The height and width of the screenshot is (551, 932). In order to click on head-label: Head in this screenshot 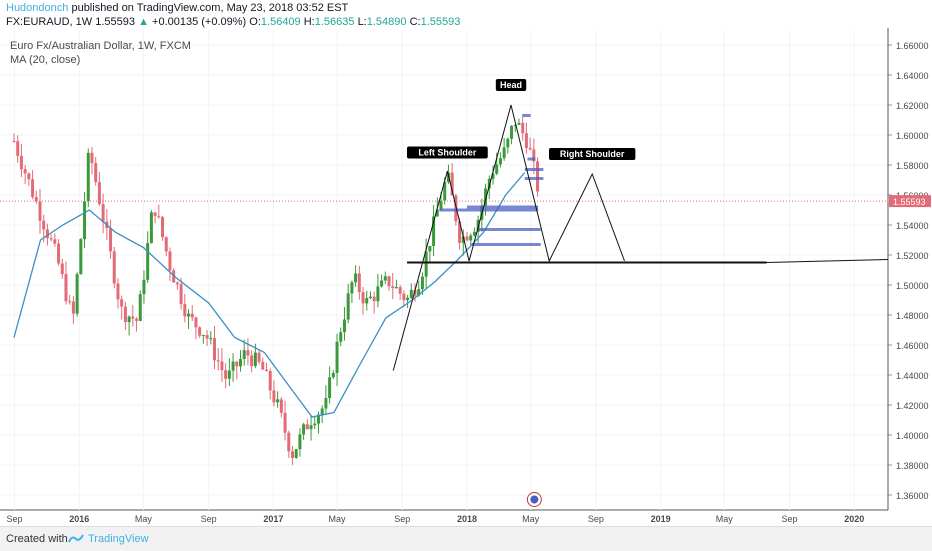, I will do `click(511, 85)`.